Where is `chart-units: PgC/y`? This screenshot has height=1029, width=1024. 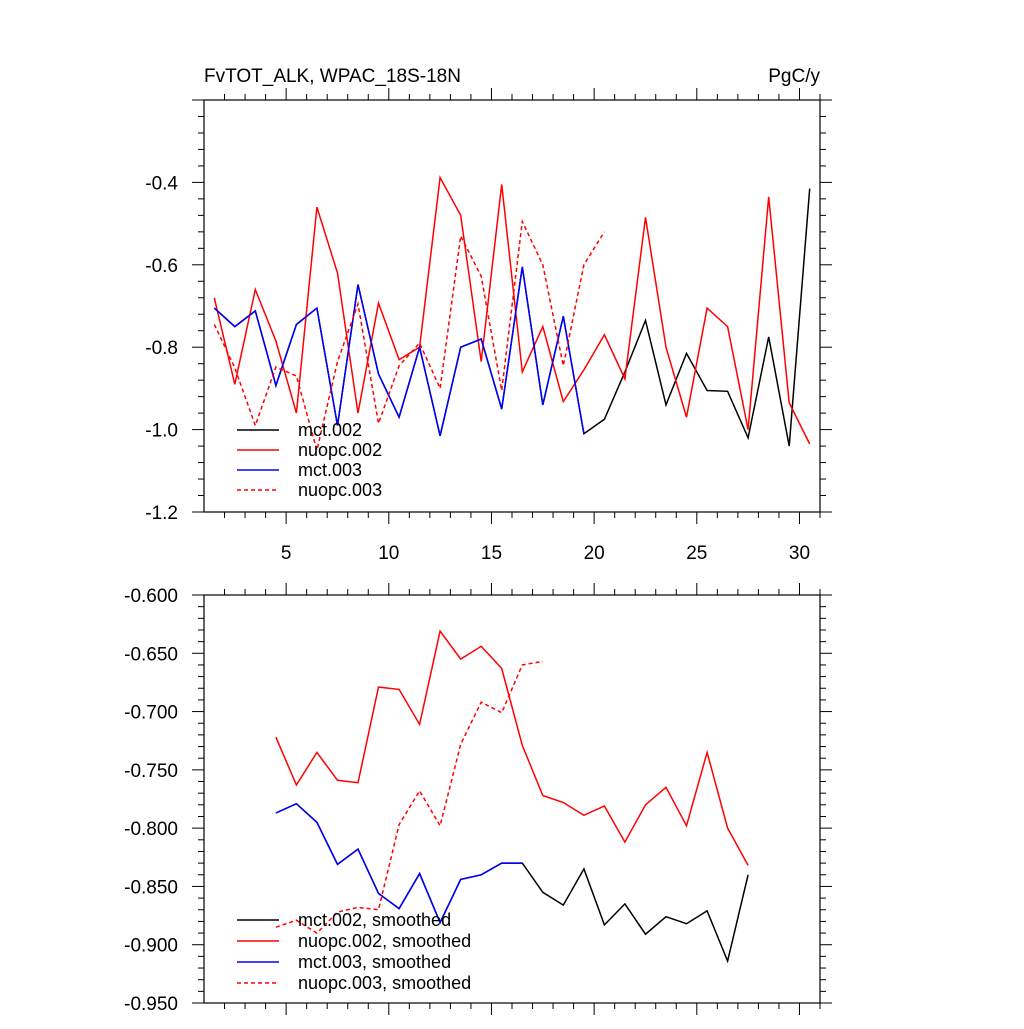 chart-units: PgC/y is located at coordinates (794, 76).